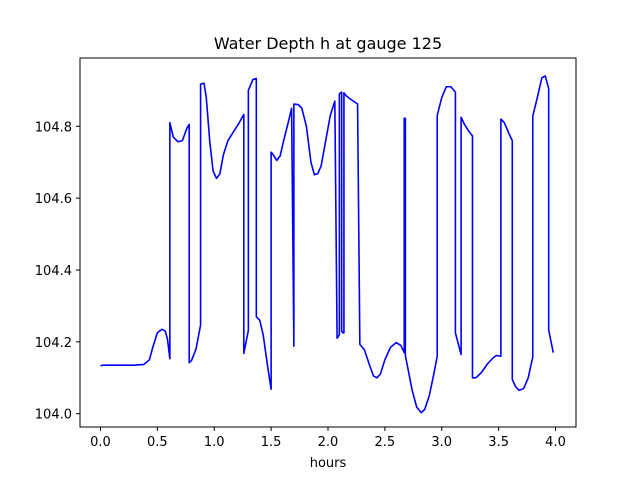 Image resolution: width=640 pixels, height=480 pixels. What do you see at coordinates (328, 442) in the screenshot?
I see `x-tick-label: 2.0` at bounding box center [328, 442].